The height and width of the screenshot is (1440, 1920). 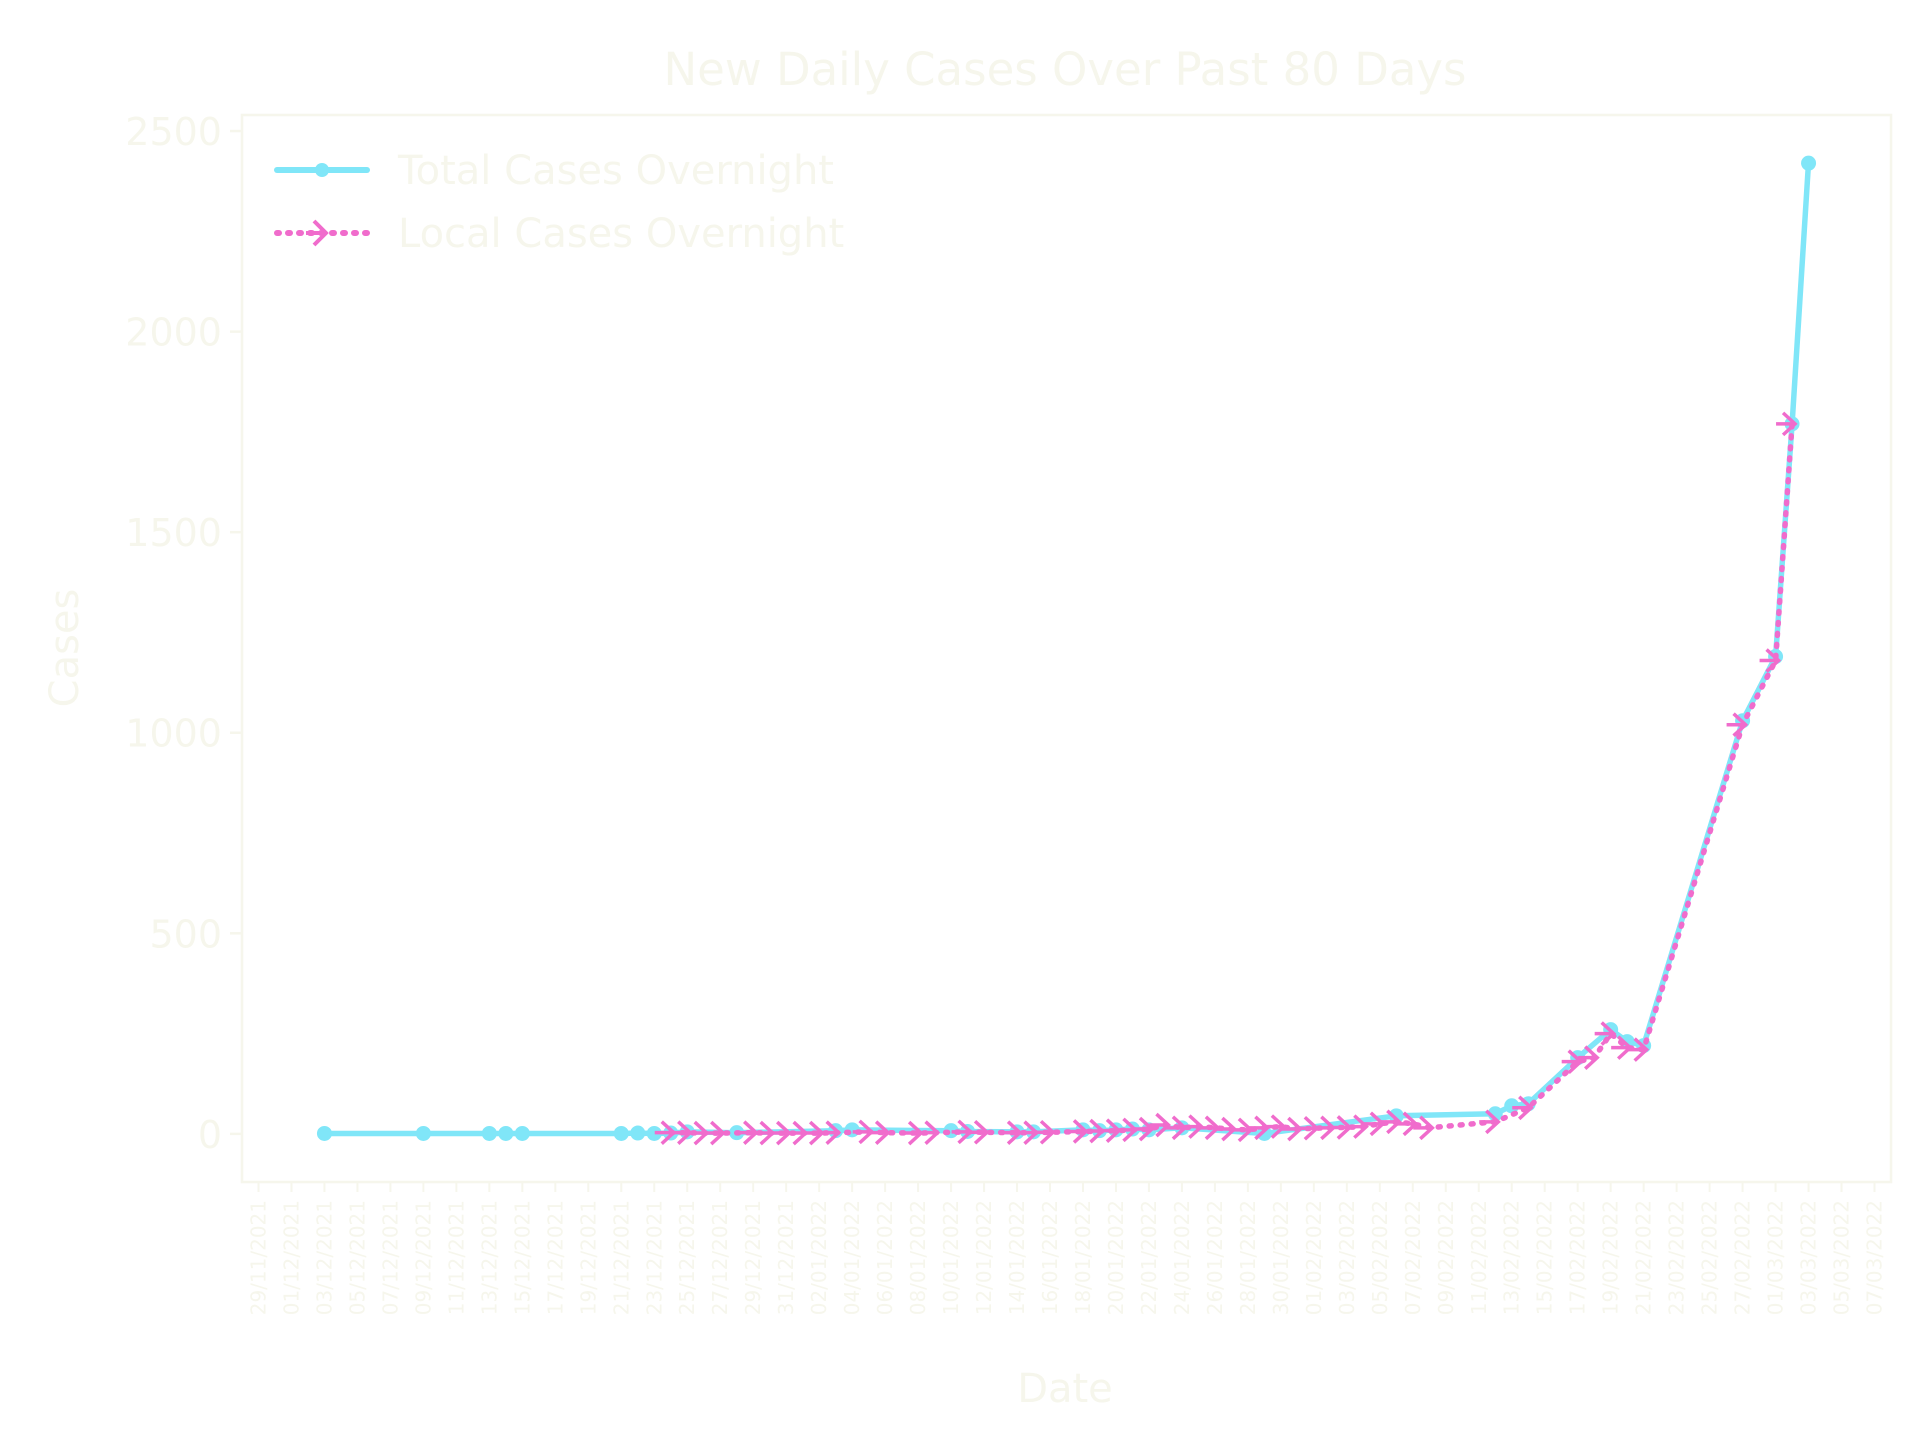 What do you see at coordinates (489, 1257) in the screenshot?
I see `x-tick-label: 13/12/2021` at bounding box center [489, 1257].